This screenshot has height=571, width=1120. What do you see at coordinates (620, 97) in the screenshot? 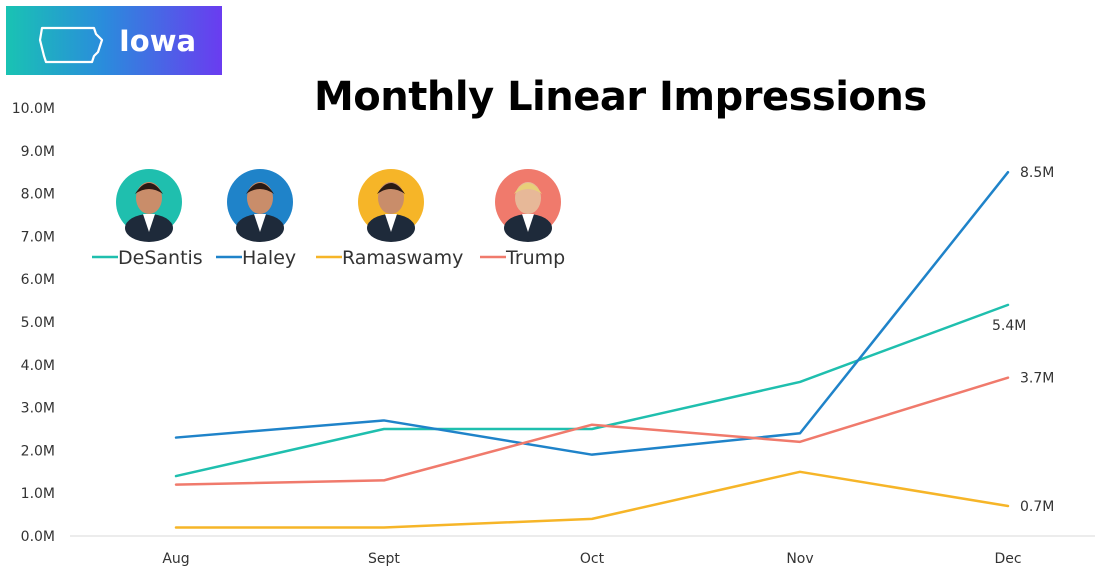
I see `chart-title: Monthly Linear Impressions` at bounding box center [620, 97].